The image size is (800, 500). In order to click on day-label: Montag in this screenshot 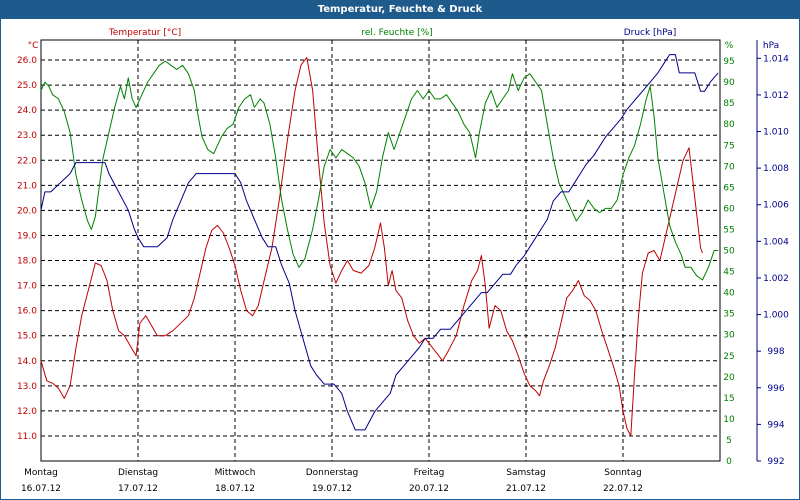, I will do `click(41, 473)`.